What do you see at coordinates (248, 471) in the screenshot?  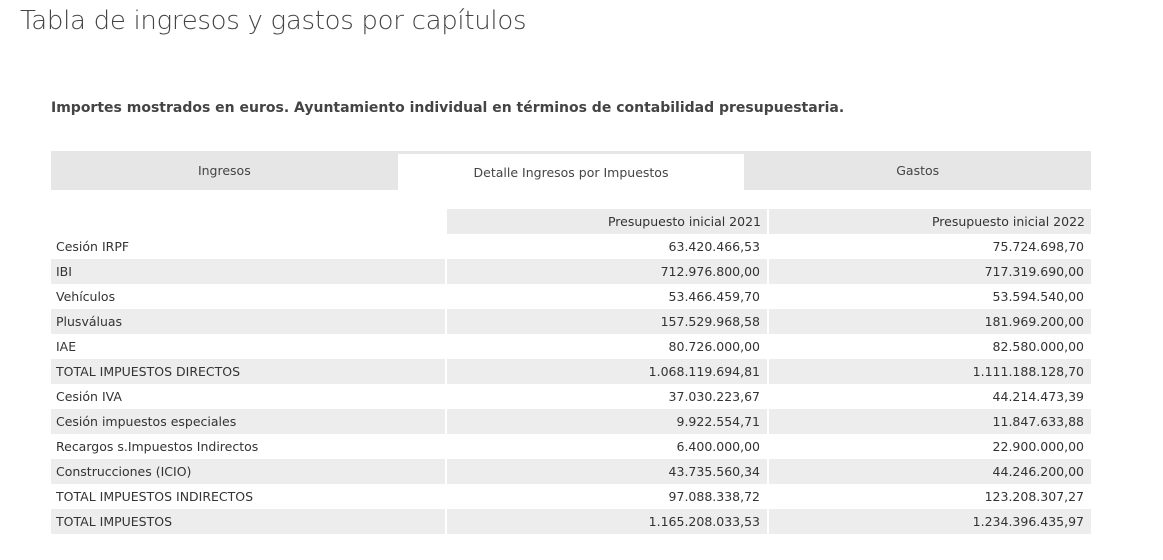 I see `row-concept: Construcciones (ICIO)` at bounding box center [248, 471].